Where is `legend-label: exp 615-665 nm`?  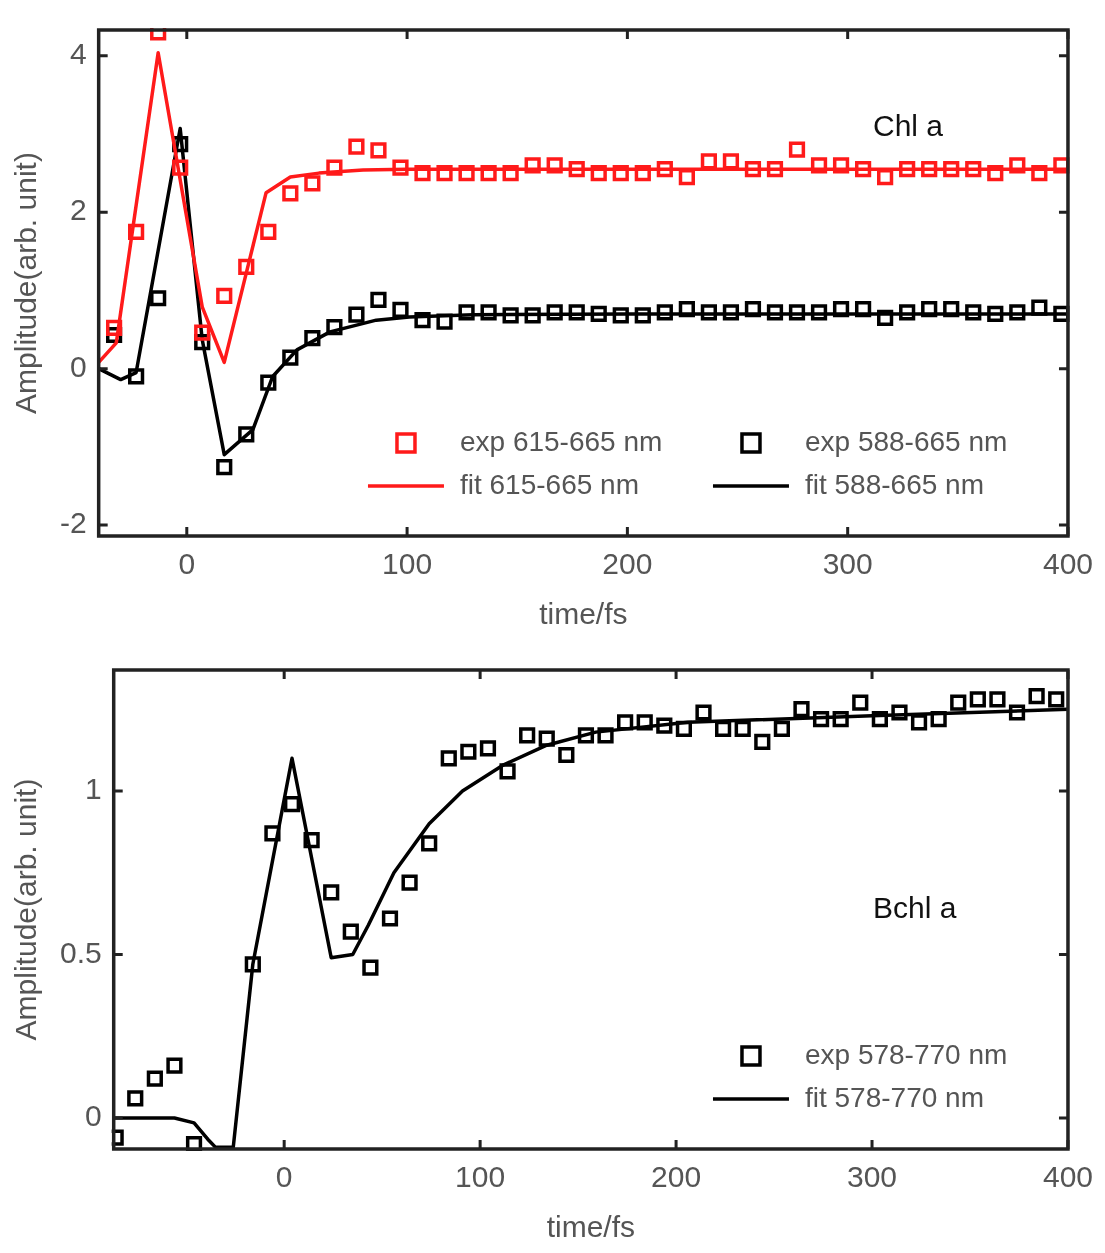 legend-label: exp 615-665 nm is located at coordinates (561, 441).